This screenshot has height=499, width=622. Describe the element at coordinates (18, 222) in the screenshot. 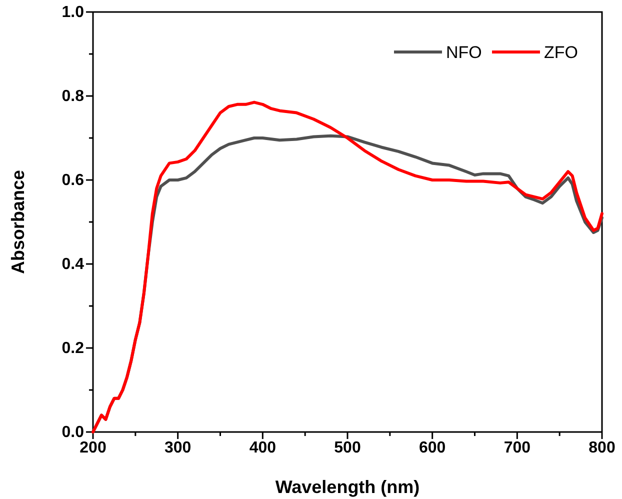

I see `y-axis-title: Absorbance` at that location.